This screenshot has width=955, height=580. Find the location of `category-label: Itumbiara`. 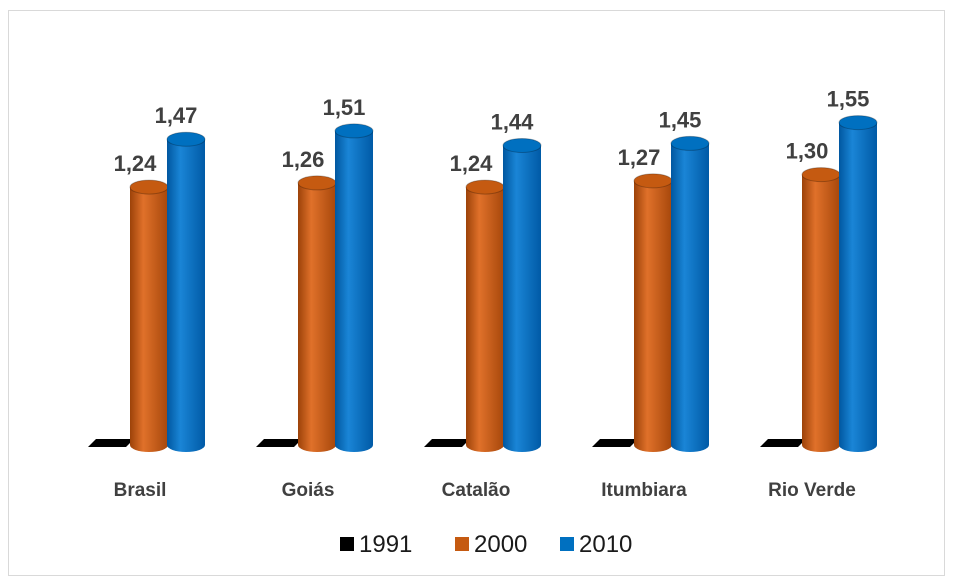

category-label: Itumbiara is located at coordinates (644, 490).